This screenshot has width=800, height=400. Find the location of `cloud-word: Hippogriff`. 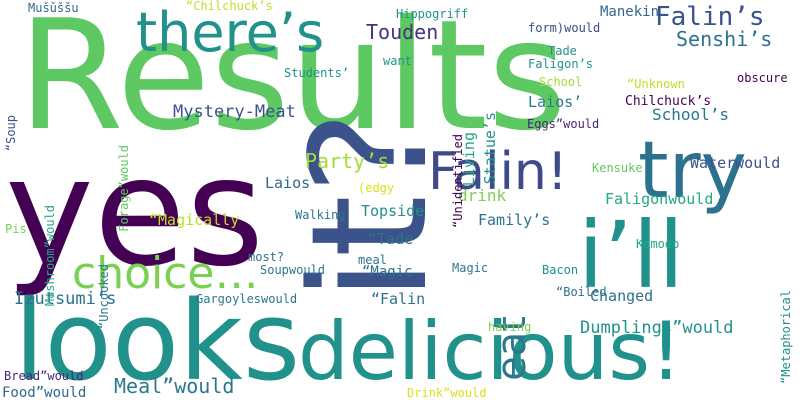

cloud-word: Hippogriff is located at coordinates (432, 14).